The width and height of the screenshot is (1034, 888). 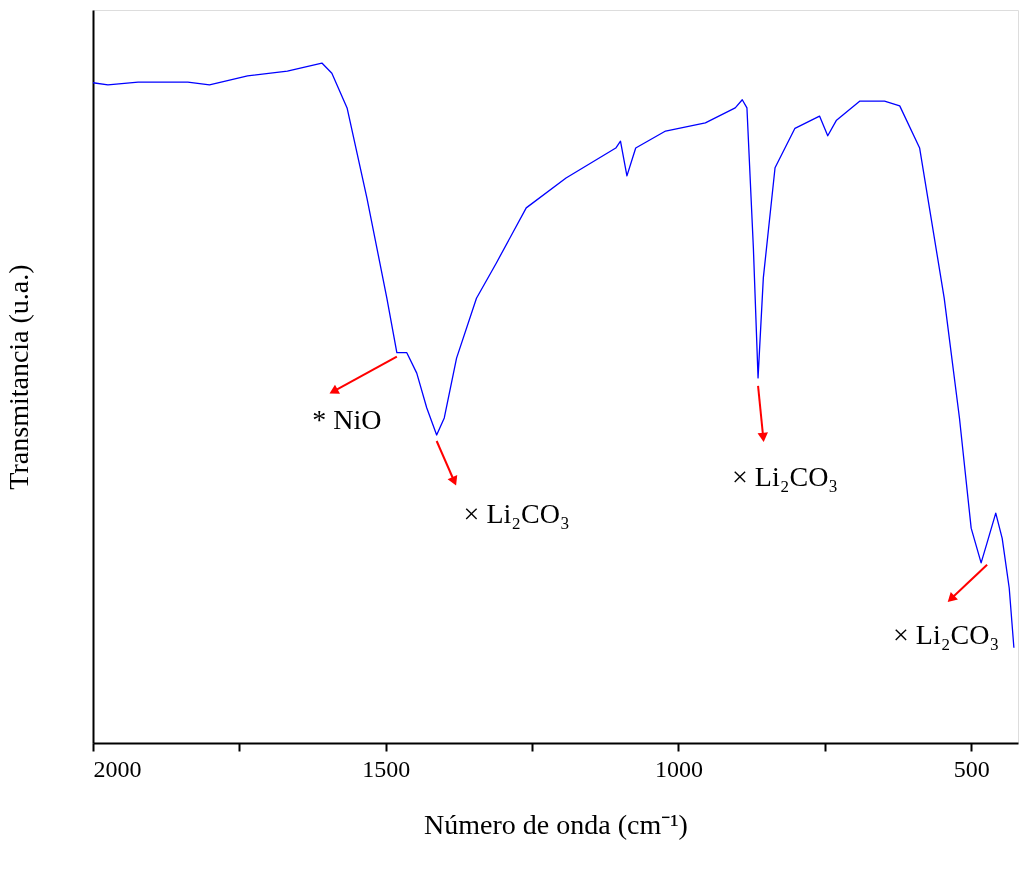 I want to click on y-axis-title: Transmitancia (u.a.), so click(x=18, y=377).